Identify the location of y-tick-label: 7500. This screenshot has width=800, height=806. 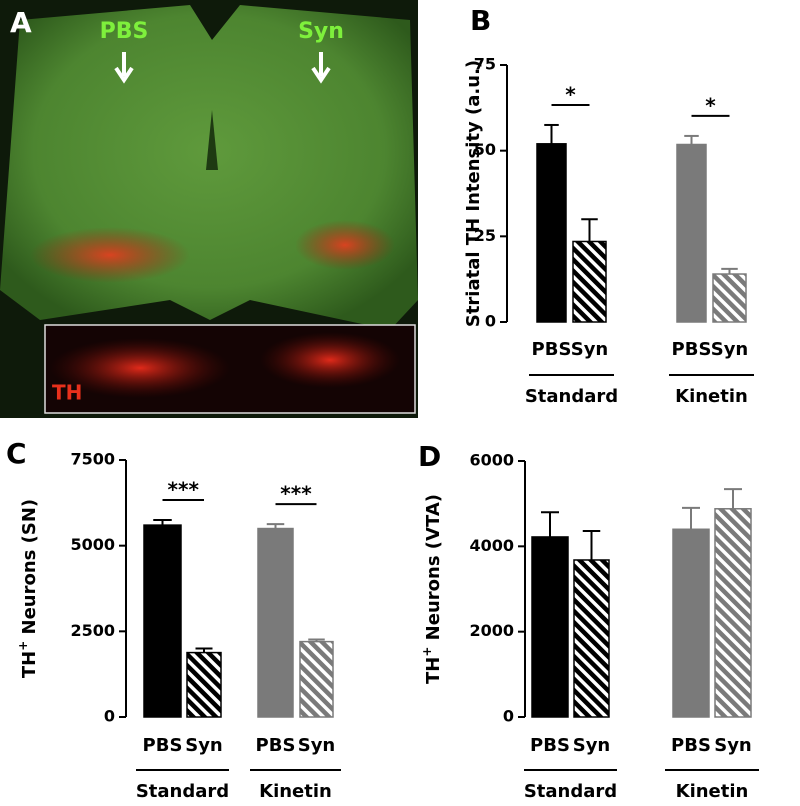
(92, 459).